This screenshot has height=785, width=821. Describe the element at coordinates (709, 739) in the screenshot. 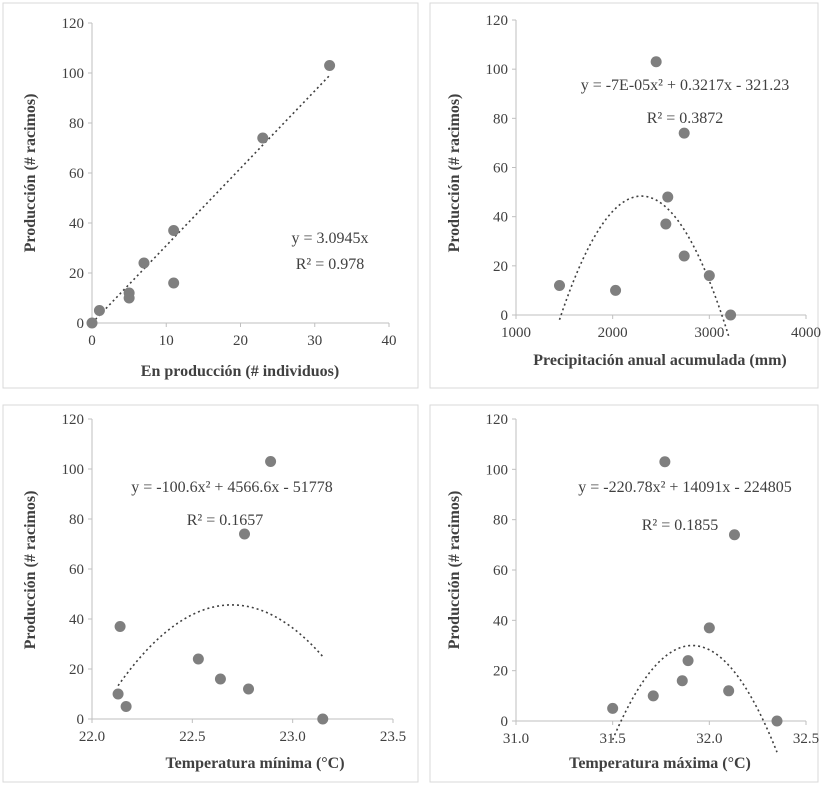

I see `x-tick-label: 32.0` at that location.